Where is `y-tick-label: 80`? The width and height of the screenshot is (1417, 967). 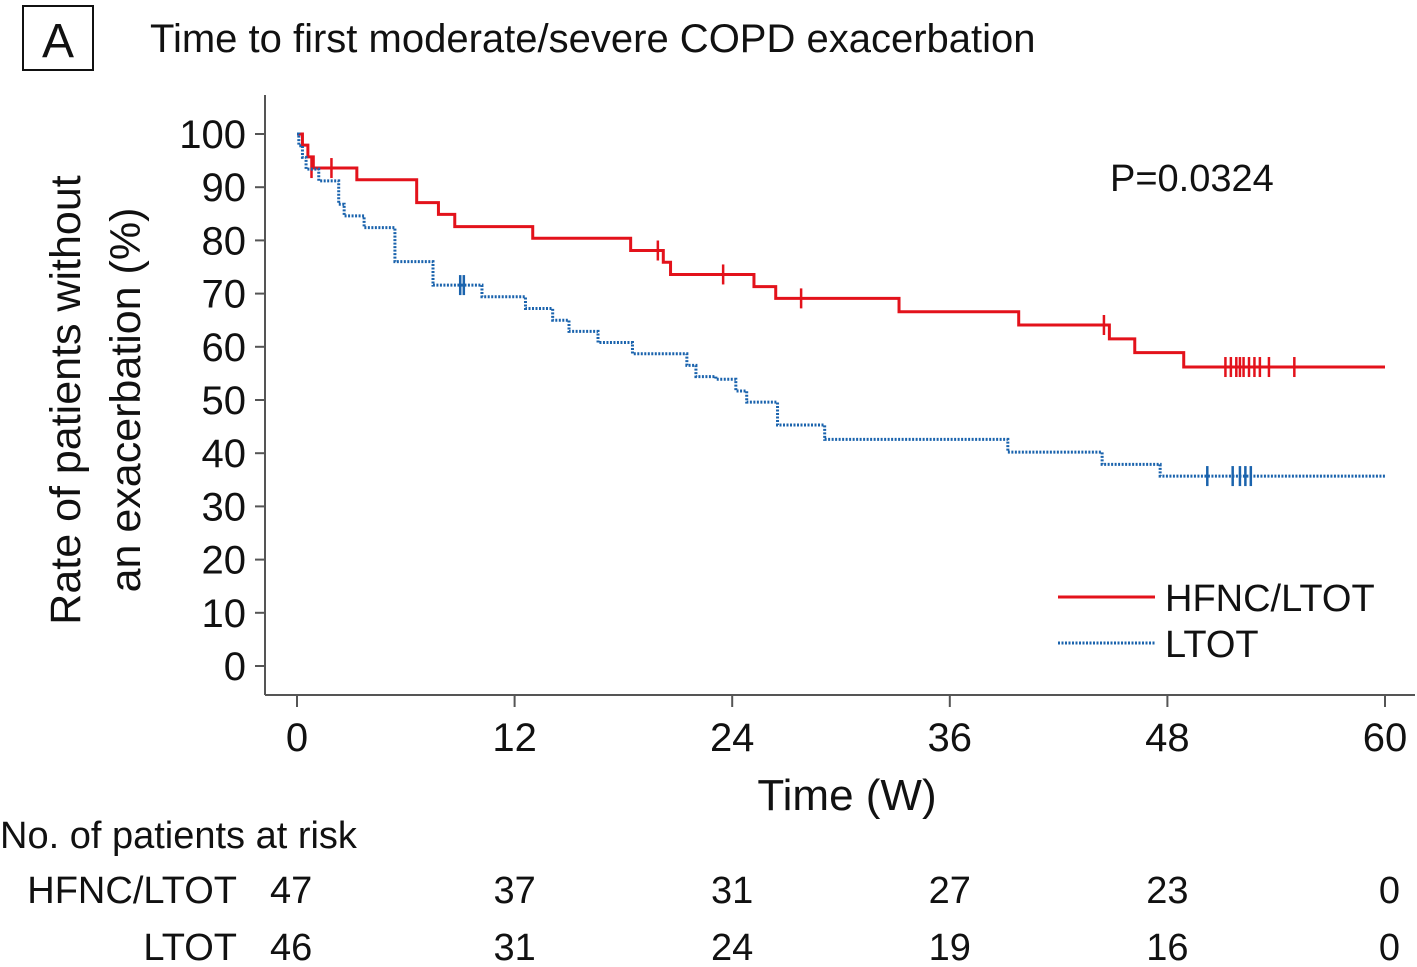
y-tick-label: 80 is located at coordinates (224, 241).